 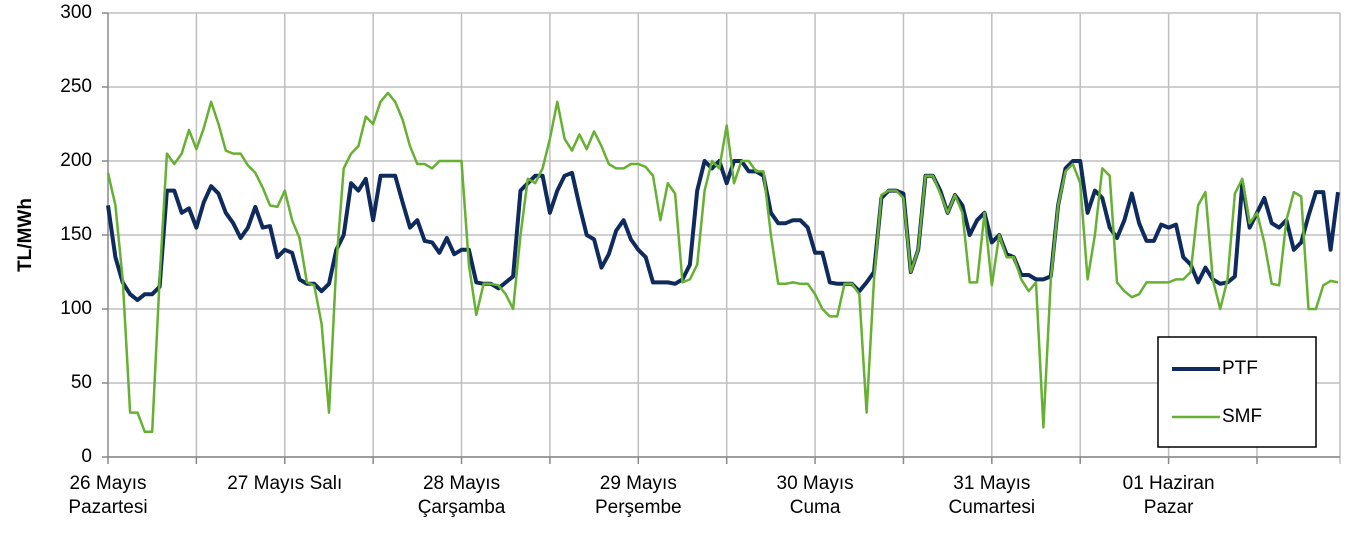 What do you see at coordinates (108, 495) in the screenshot?
I see `x-tick-label: 26 Mayıs Pazartesi` at bounding box center [108, 495].